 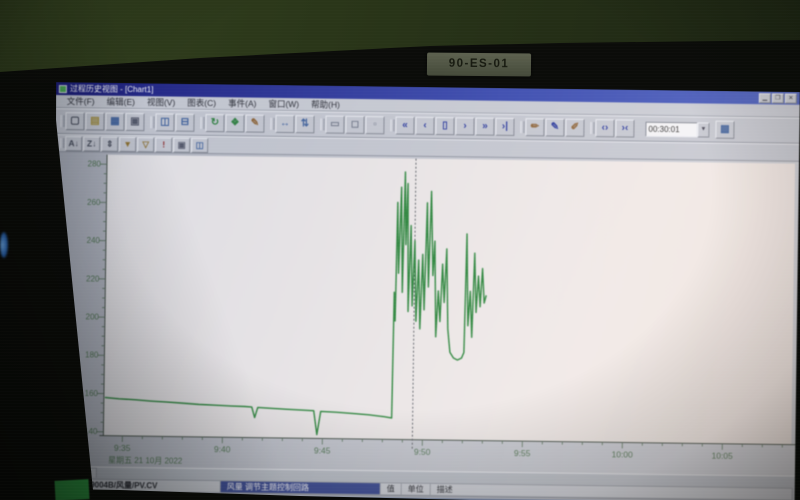 What do you see at coordinates (235, 123) in the screenshot?
I see `snapshot-icon: ❖` at bounding box center [235, 123].